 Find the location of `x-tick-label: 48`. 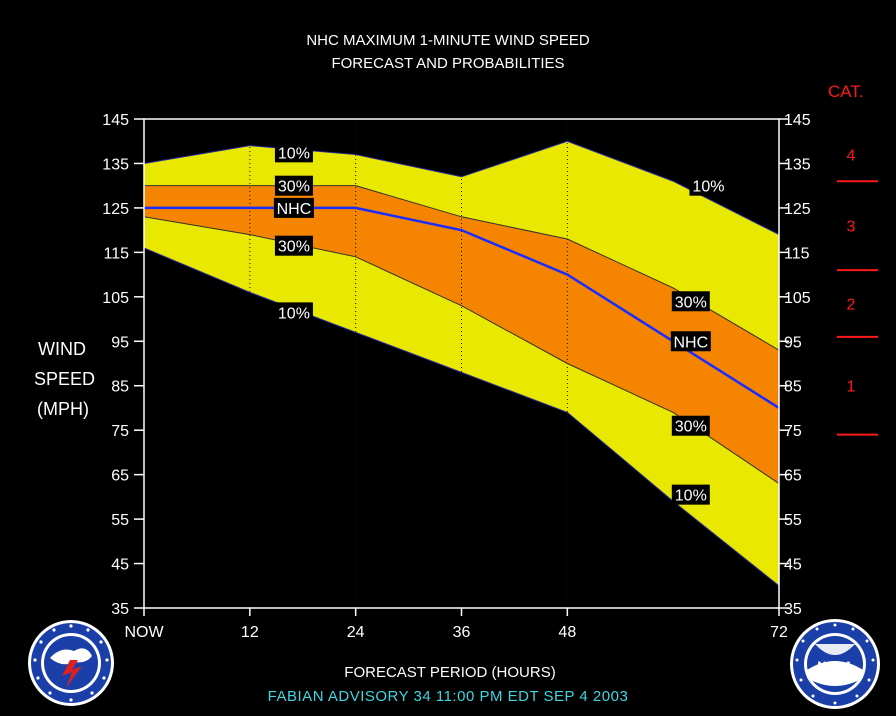

x-tick-label: 48 is located at coordinates (567, 632).